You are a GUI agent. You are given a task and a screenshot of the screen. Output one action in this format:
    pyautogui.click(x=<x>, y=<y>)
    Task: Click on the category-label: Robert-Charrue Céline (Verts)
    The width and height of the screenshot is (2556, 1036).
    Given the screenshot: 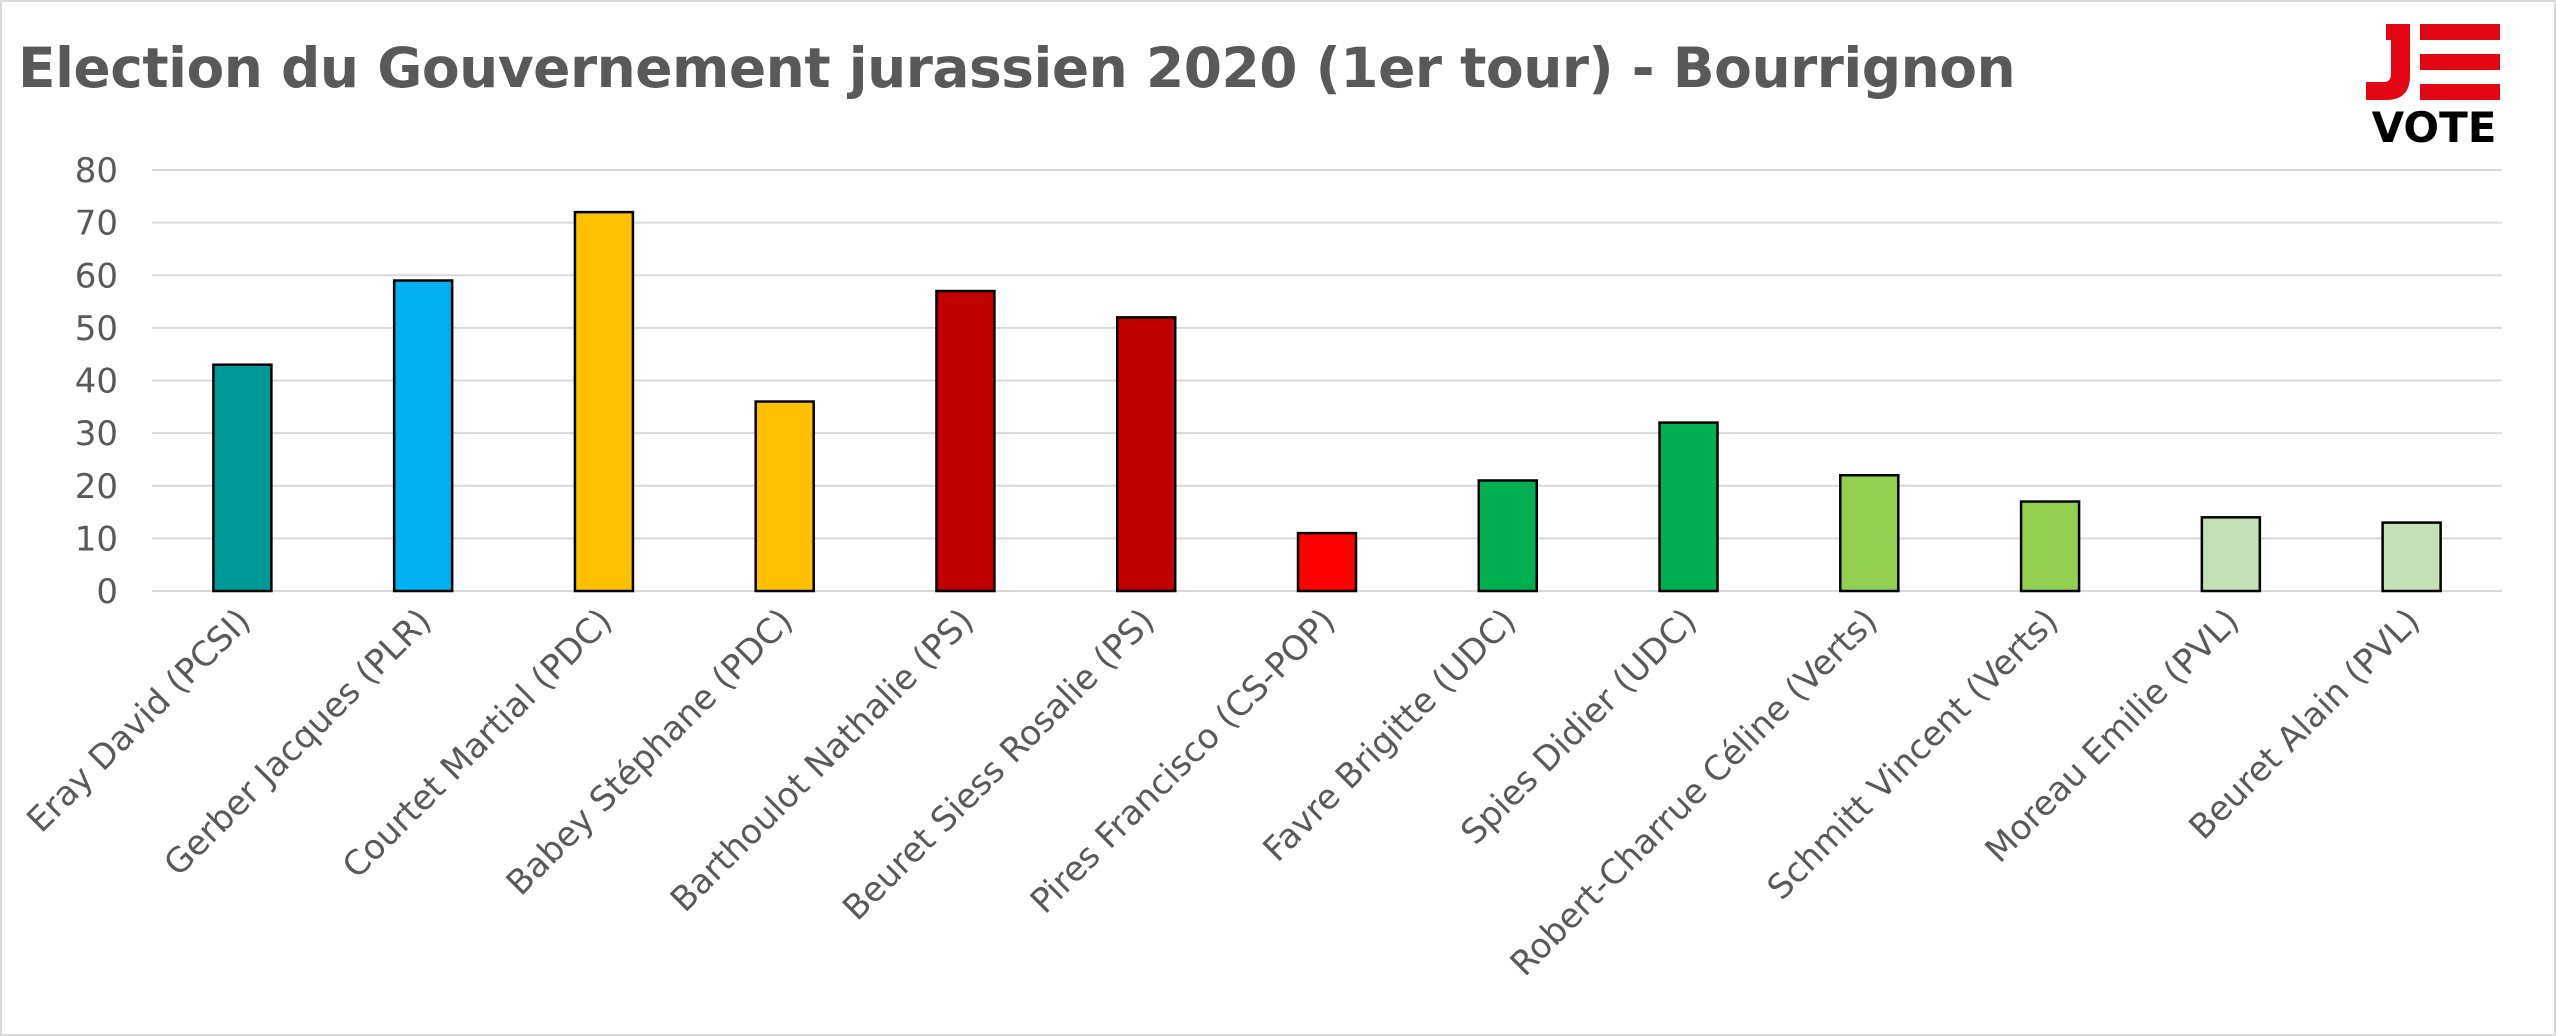 What is the action you would take?
    pyautogui.click(x=1694, y=792)
    